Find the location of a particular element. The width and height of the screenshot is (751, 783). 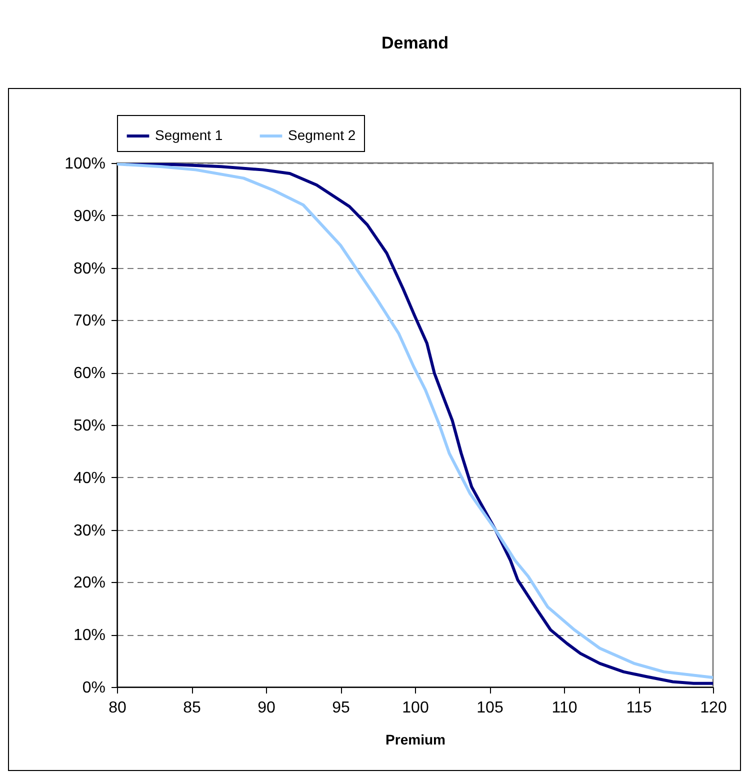

y-tick-label: 30% is located at coordinates (89, 531).